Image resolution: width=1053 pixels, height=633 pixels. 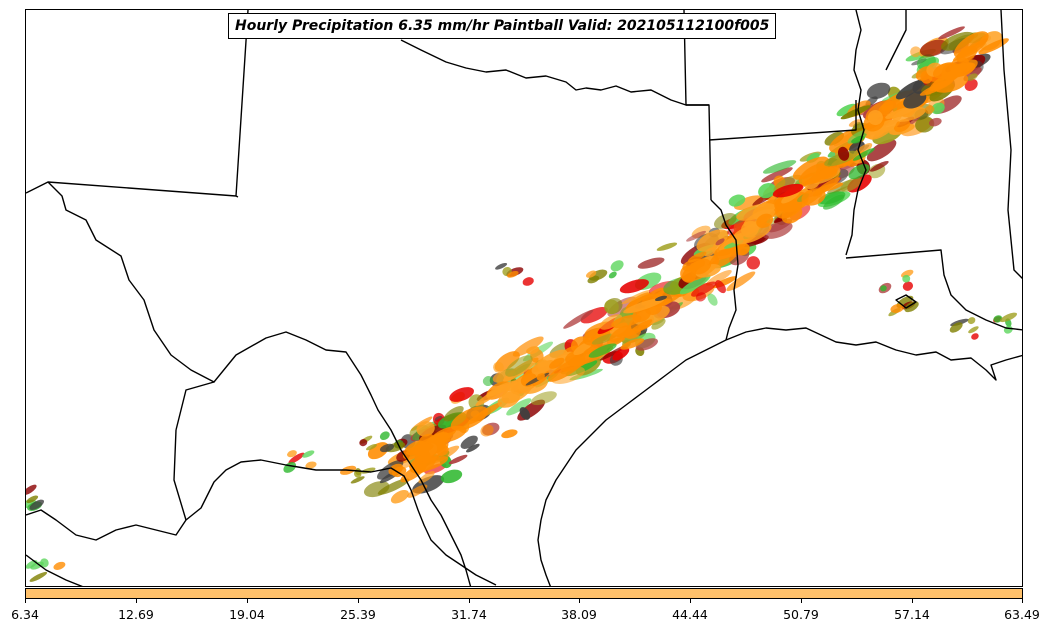 What do you see at coordinates (247, 614) in the screenshot?
I see `tick-label: 19.04` at bounding box center [247, 614].